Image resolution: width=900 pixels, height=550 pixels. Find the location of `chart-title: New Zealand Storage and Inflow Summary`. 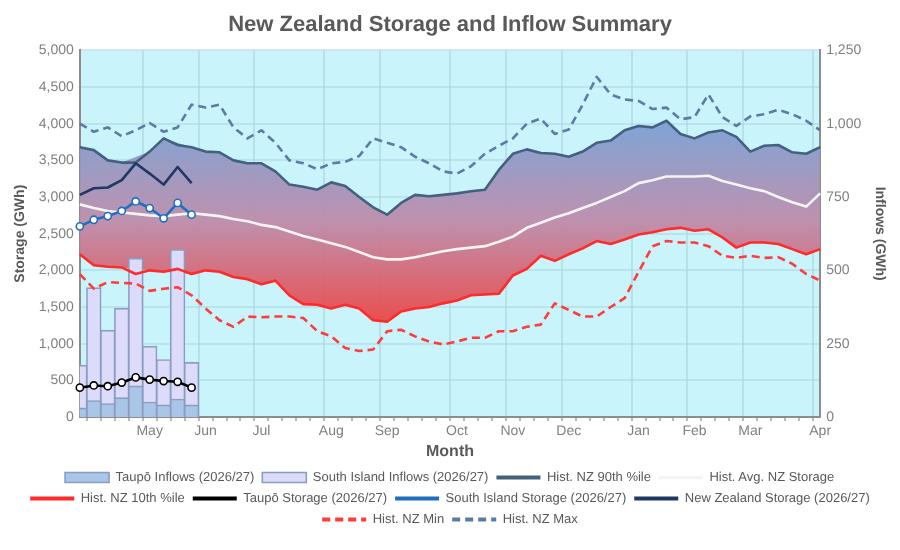

chart-title: New Zealand Storage and Inflow Summary is located at coordinates (451, 25).